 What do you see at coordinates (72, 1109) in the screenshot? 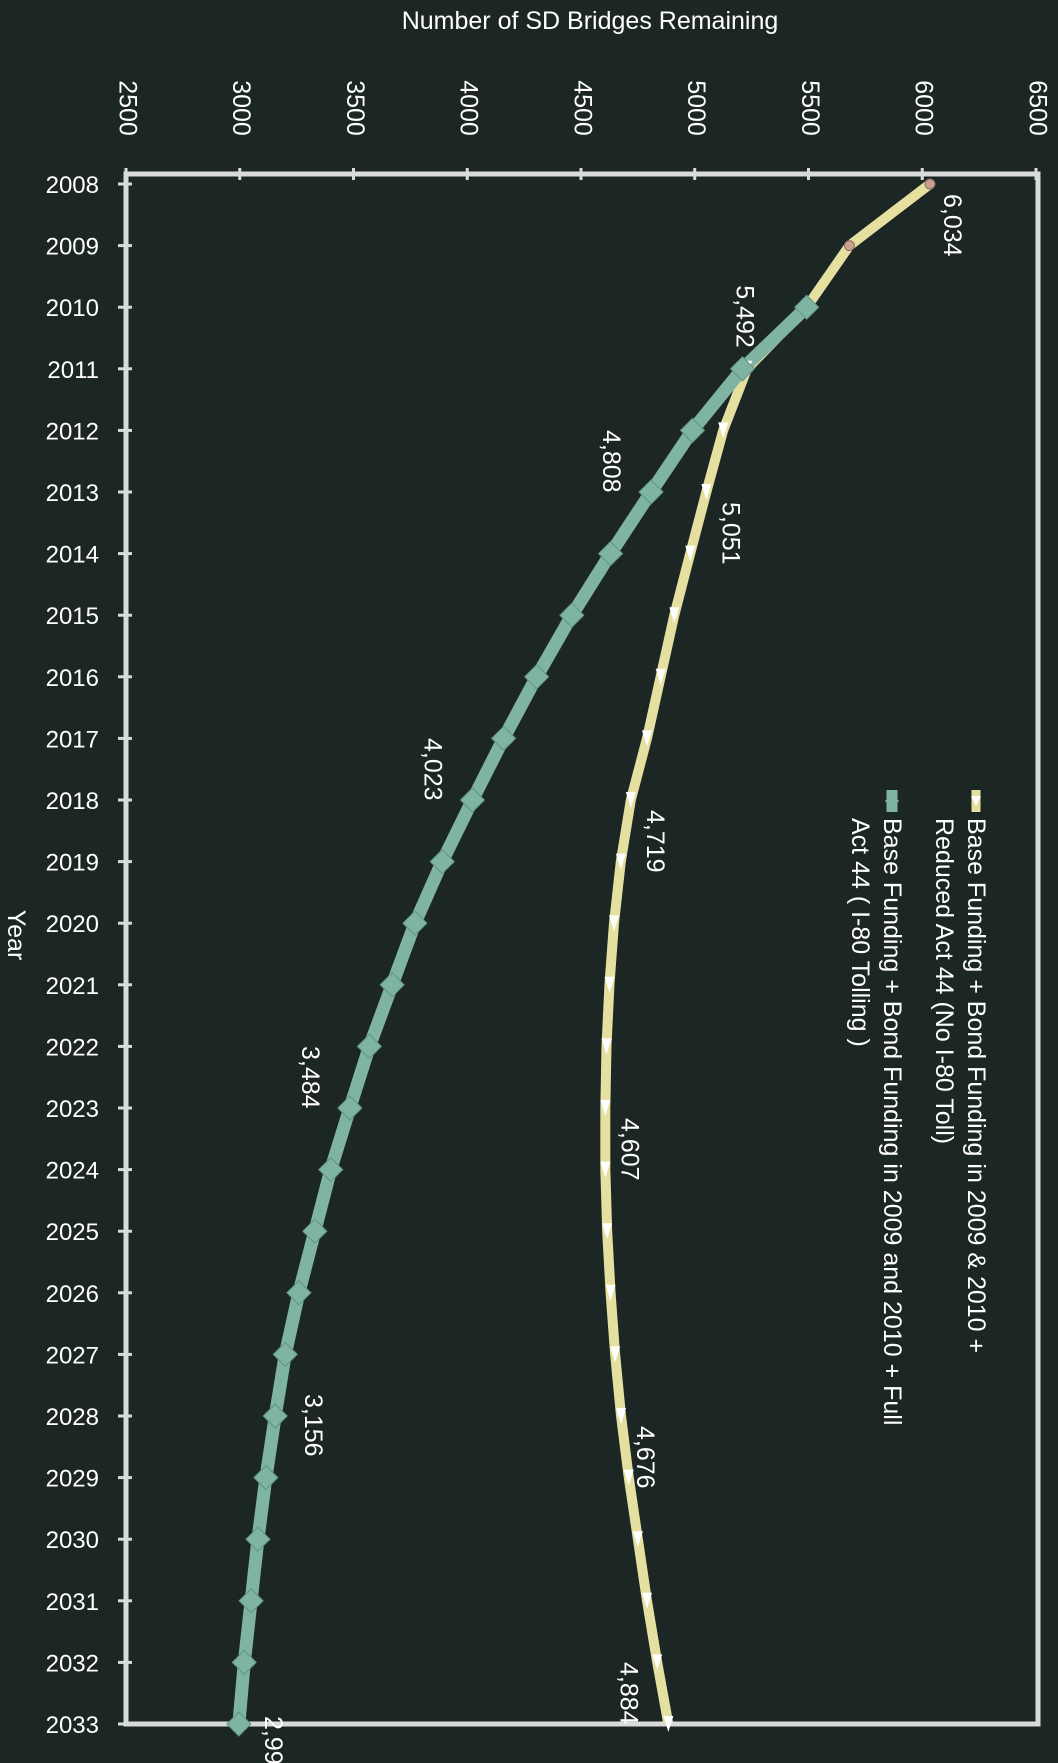
I see `year-tick-label: 2023` at bounding box center [72, 1109].